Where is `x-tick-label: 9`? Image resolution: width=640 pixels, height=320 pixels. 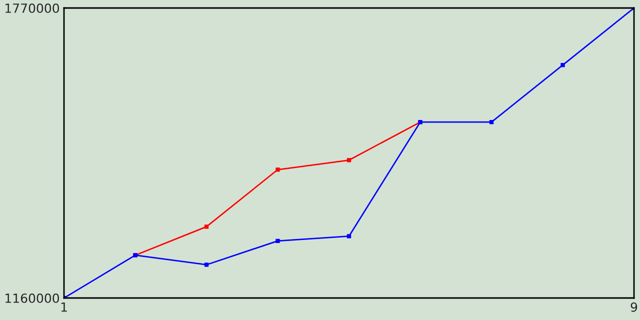 x-tick-label: 9 is located at coordinates (634, 307).